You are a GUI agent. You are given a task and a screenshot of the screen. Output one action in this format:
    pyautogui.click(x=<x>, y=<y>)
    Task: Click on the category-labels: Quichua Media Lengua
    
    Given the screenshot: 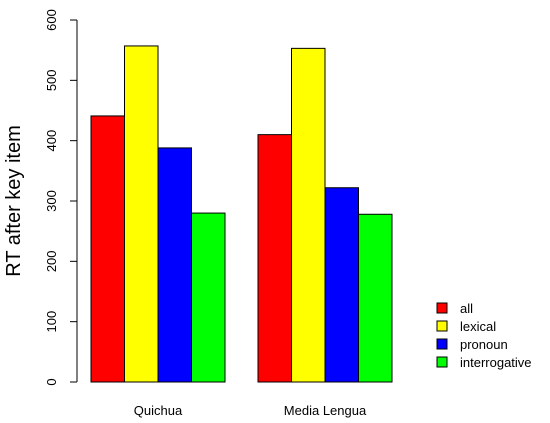 What is the action you would take?
    pyautogui.click(x=250, y=410)
    